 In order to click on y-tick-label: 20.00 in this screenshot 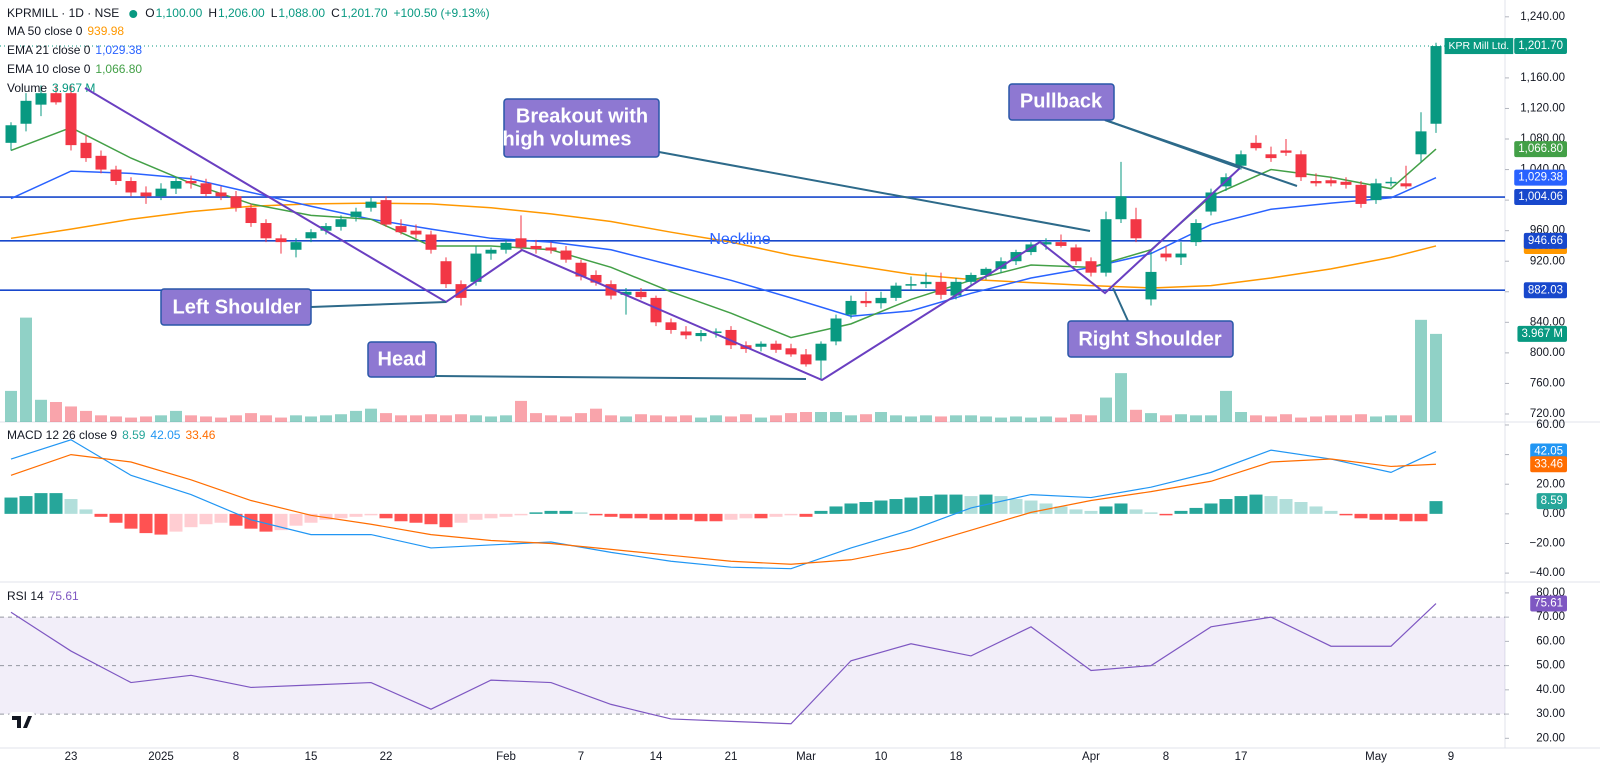, I will do `click(1550, 484)`.